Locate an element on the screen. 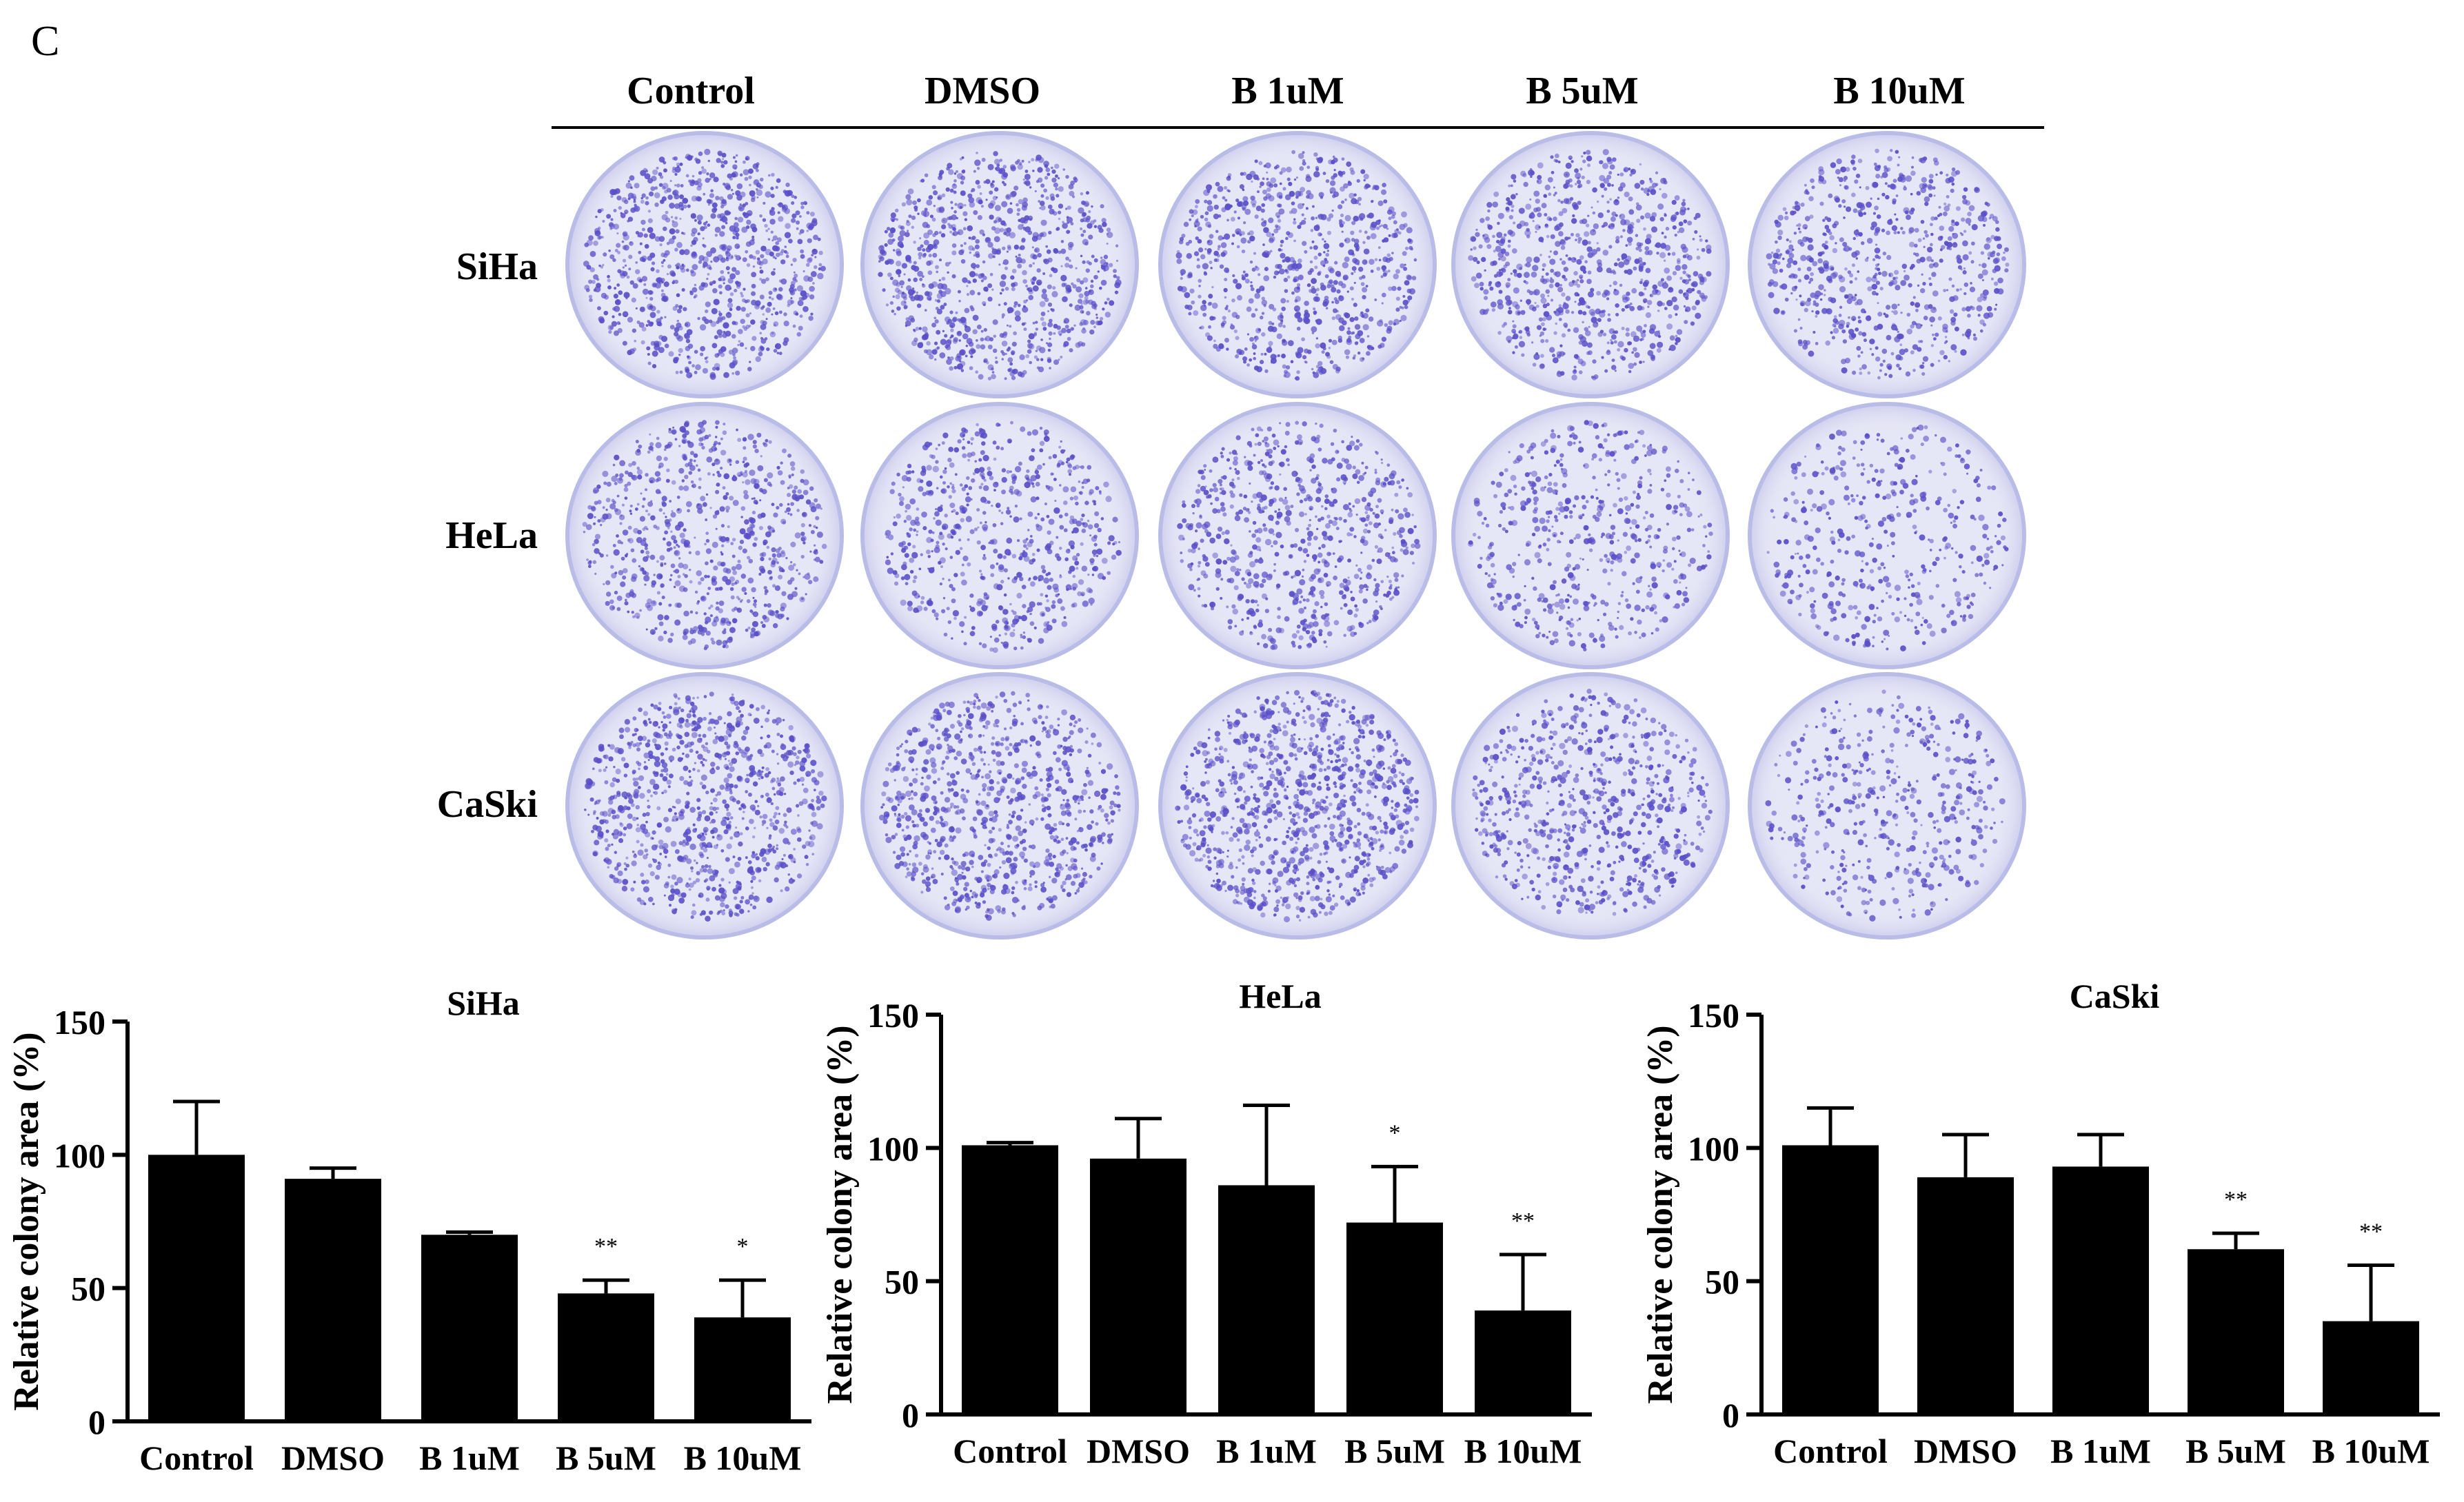  column-header-control: Control is located at coordinates (691, 91).